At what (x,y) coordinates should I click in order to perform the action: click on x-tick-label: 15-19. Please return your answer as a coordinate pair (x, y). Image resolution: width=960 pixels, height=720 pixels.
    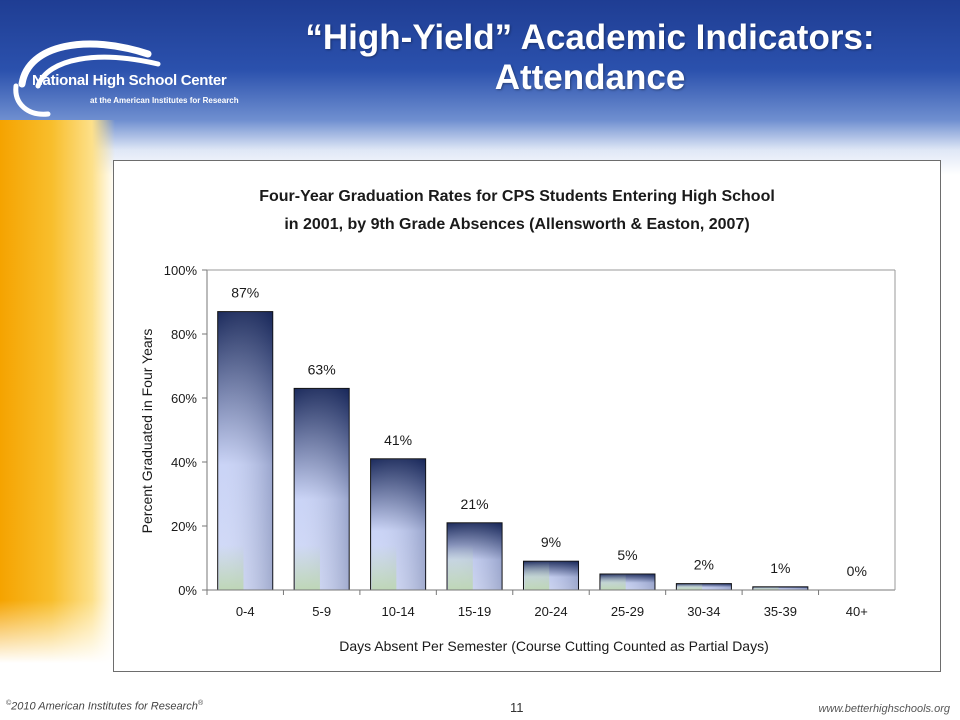
    Looking at the image, I should click on (474, 611).